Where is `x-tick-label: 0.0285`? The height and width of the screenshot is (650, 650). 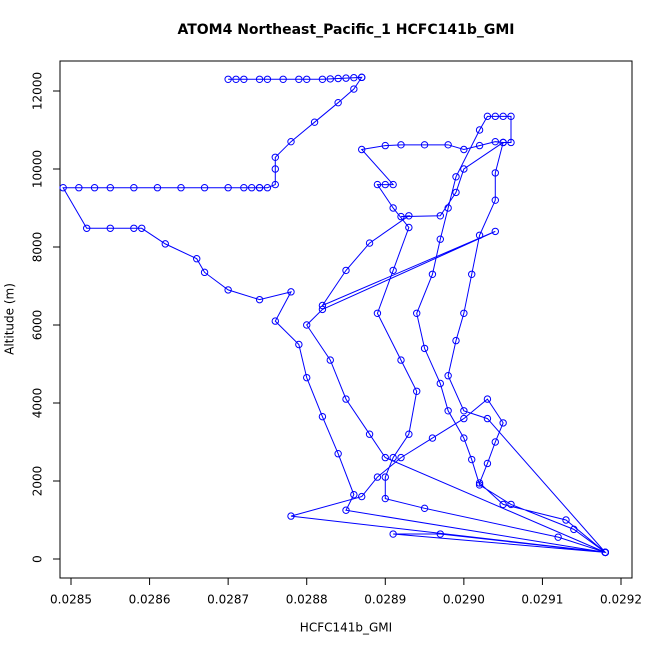
x-tick-label: 0.0285 is located at coordinates (71, 600).